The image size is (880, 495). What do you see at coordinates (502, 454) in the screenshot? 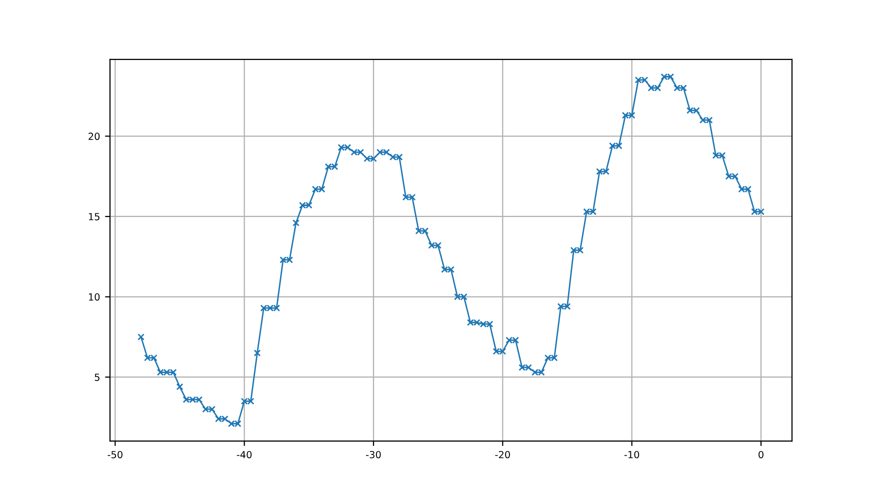
I see `x-tick-label: -20` at bounding box center [502, 454].